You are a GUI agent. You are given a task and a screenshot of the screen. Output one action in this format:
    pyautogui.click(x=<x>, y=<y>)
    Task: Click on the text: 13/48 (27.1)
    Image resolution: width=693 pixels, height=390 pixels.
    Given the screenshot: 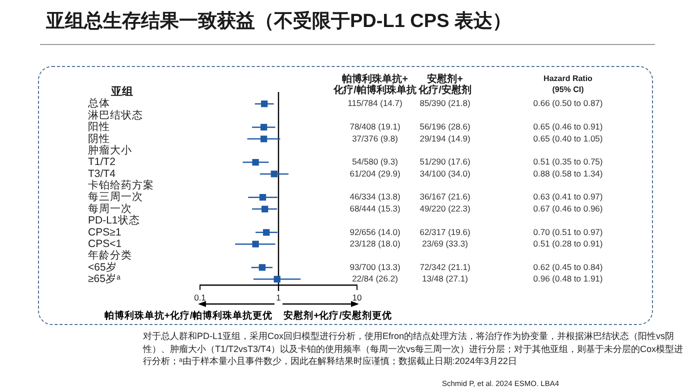 What is the action you would take?
    pyautogui.click(x=445, y=279)
    